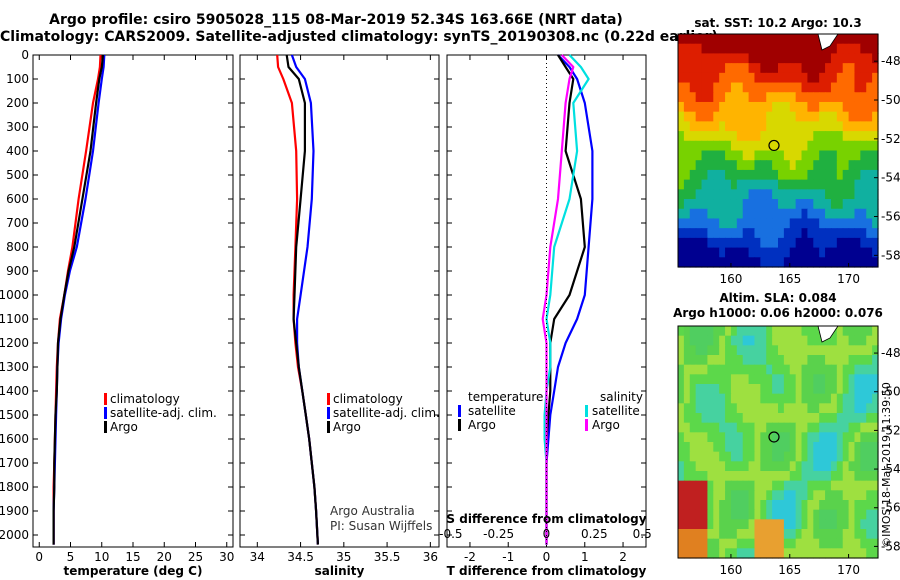 This screenshot has height=580, width=900. I want to click on y-tick-label: 1500, so click(14, 415).